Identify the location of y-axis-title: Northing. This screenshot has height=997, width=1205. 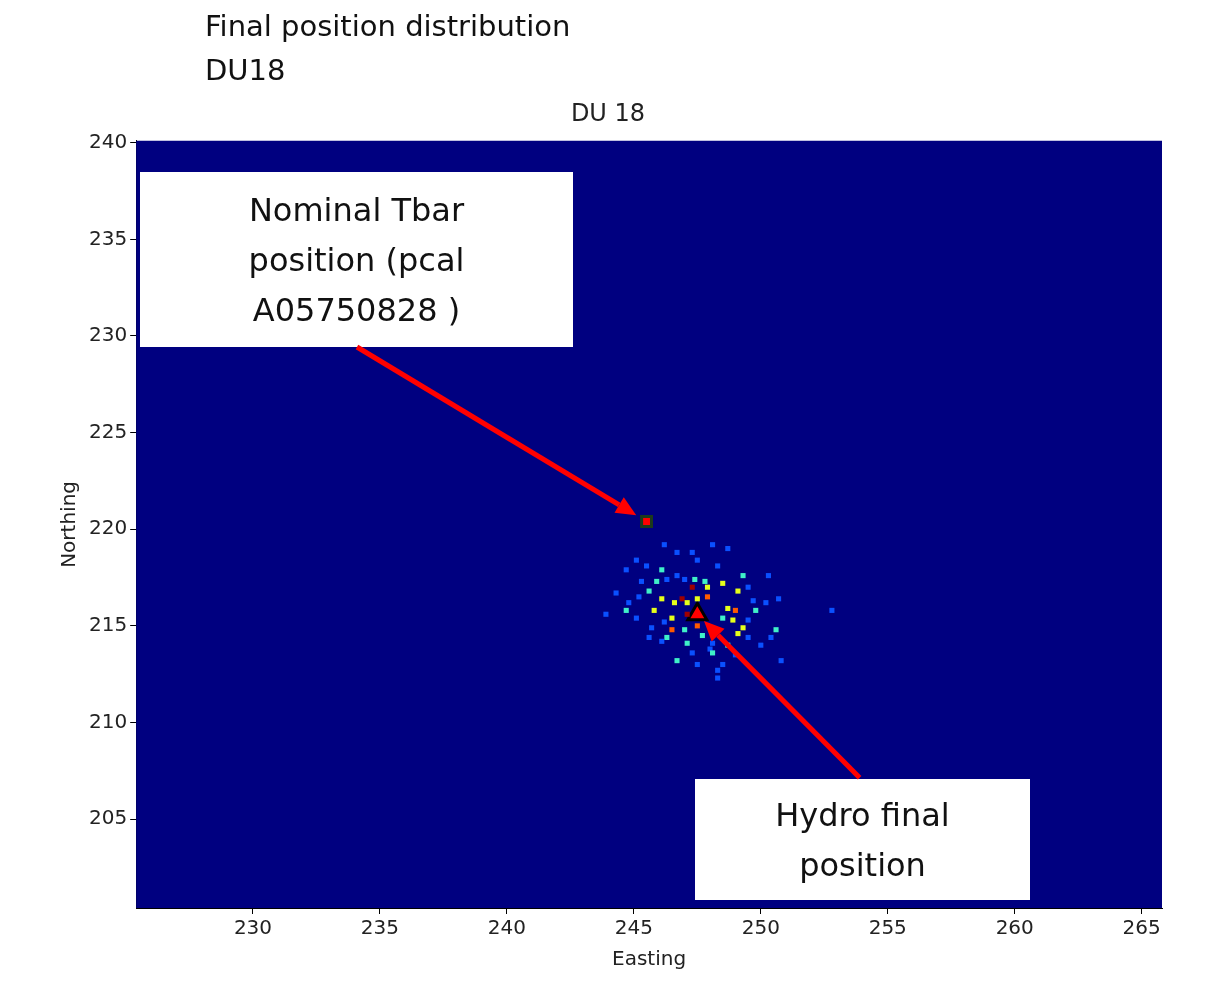
(68, 524).